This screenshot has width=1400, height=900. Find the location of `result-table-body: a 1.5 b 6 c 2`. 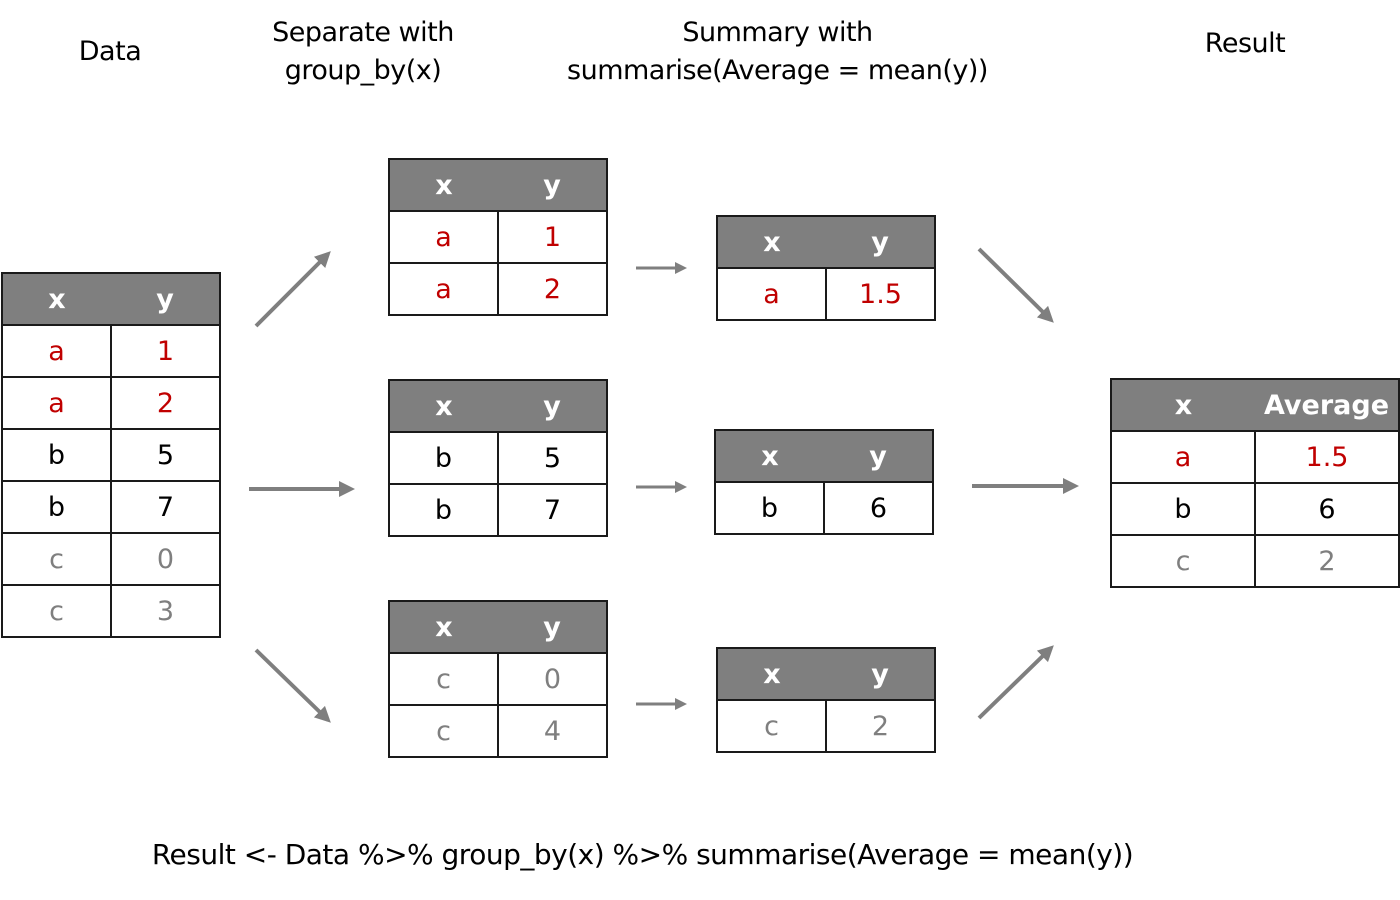

result-table-body: a 1.5 b 6 c 2 is located at coordinates (1255, 509).